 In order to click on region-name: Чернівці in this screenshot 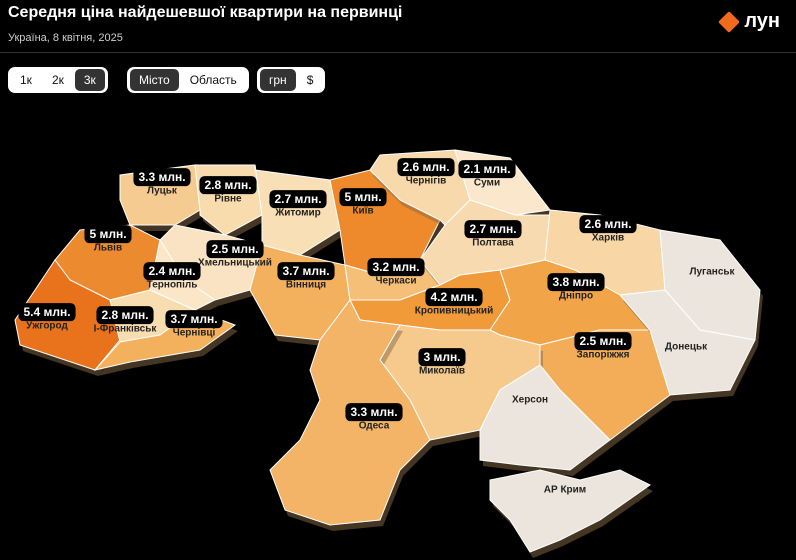, I will do `click(194, 333)`.